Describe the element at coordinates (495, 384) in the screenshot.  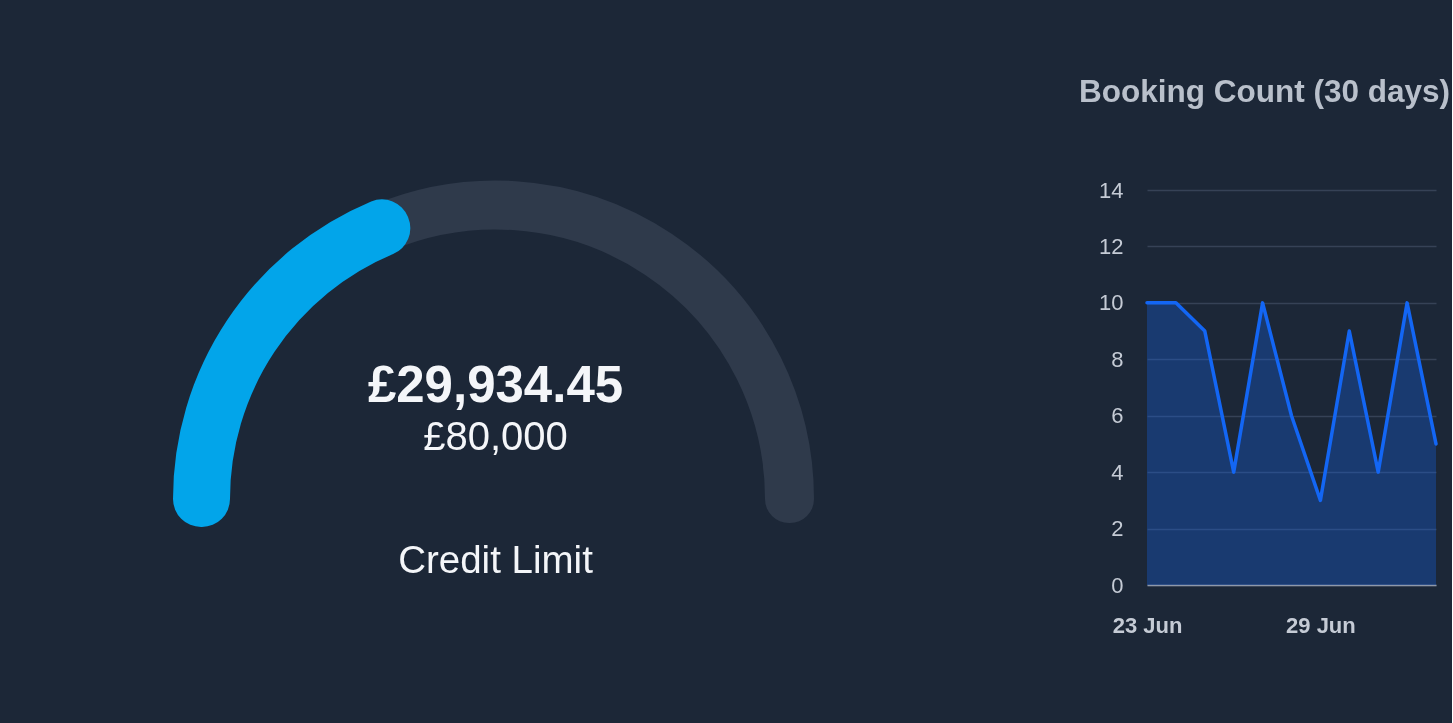
I see `text: £29,934.45` at that location.